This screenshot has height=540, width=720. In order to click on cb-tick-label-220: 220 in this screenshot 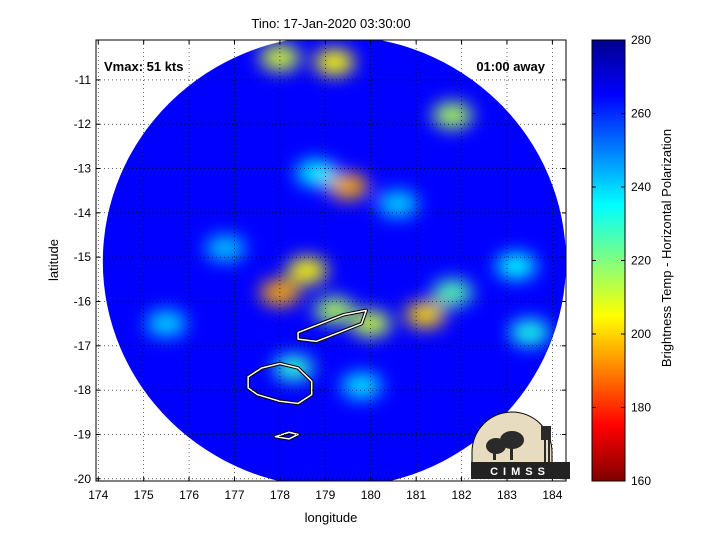, I will do `click(641, 261)`.